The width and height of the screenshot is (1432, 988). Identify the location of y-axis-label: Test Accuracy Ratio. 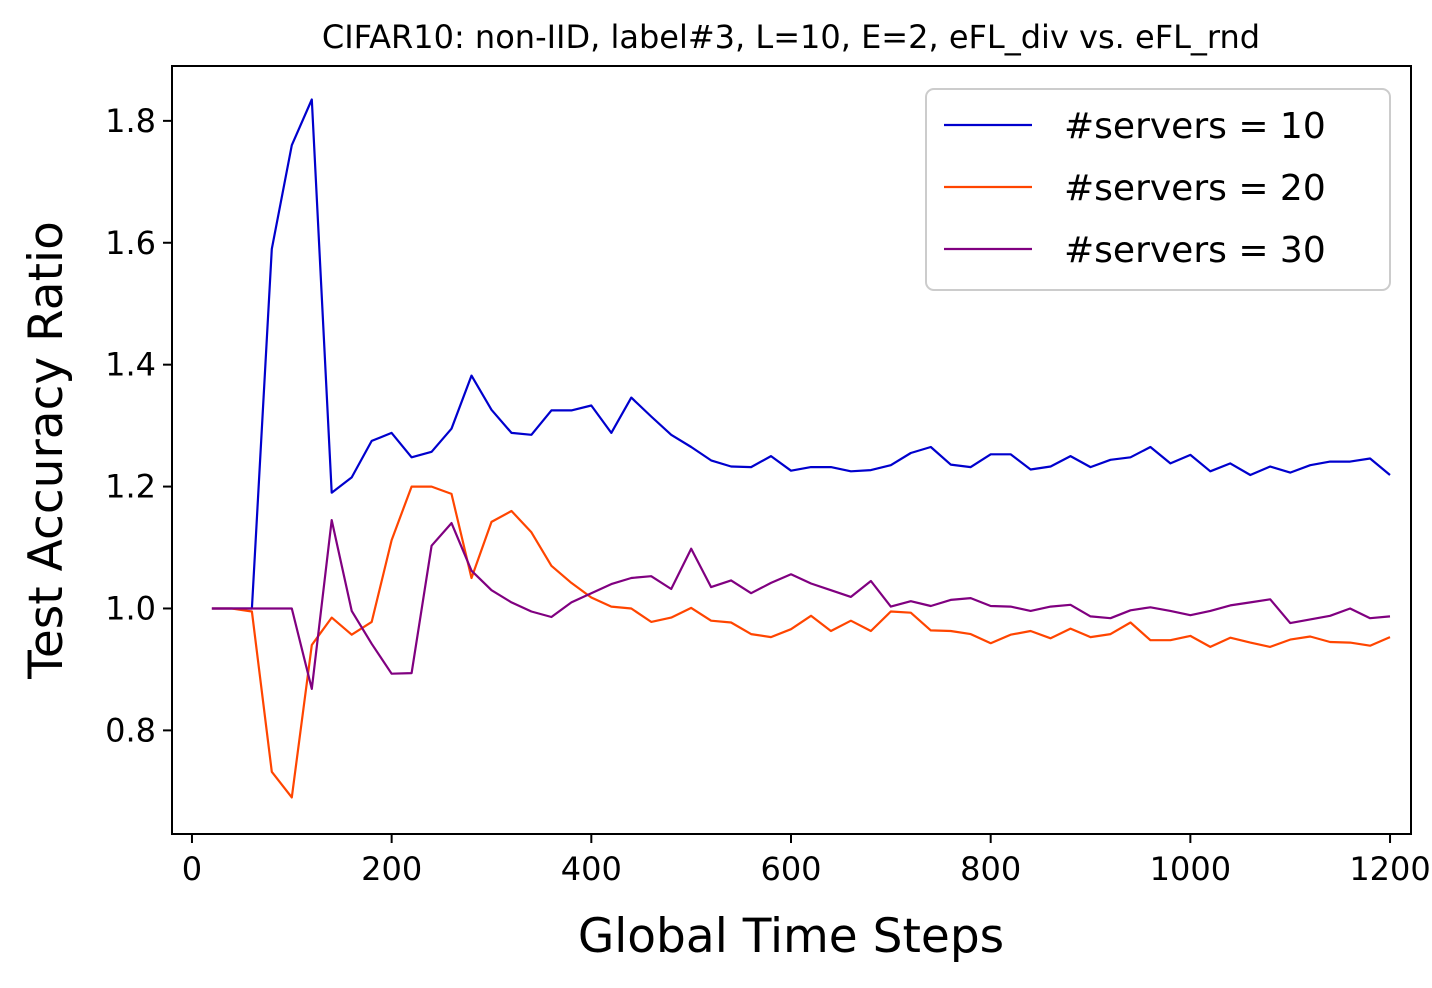
(46, 450).